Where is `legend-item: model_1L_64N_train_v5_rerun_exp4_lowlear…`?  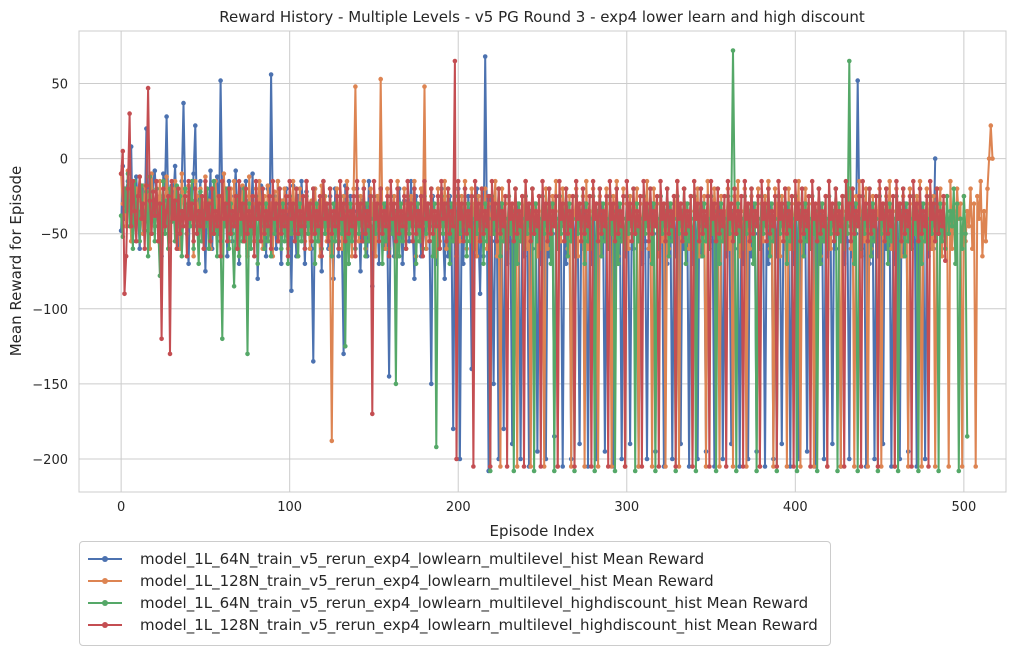 legend-item: model_1L_64N_train_v5_rerun_exp4_lowlear… is located at coordinates (455, 559).